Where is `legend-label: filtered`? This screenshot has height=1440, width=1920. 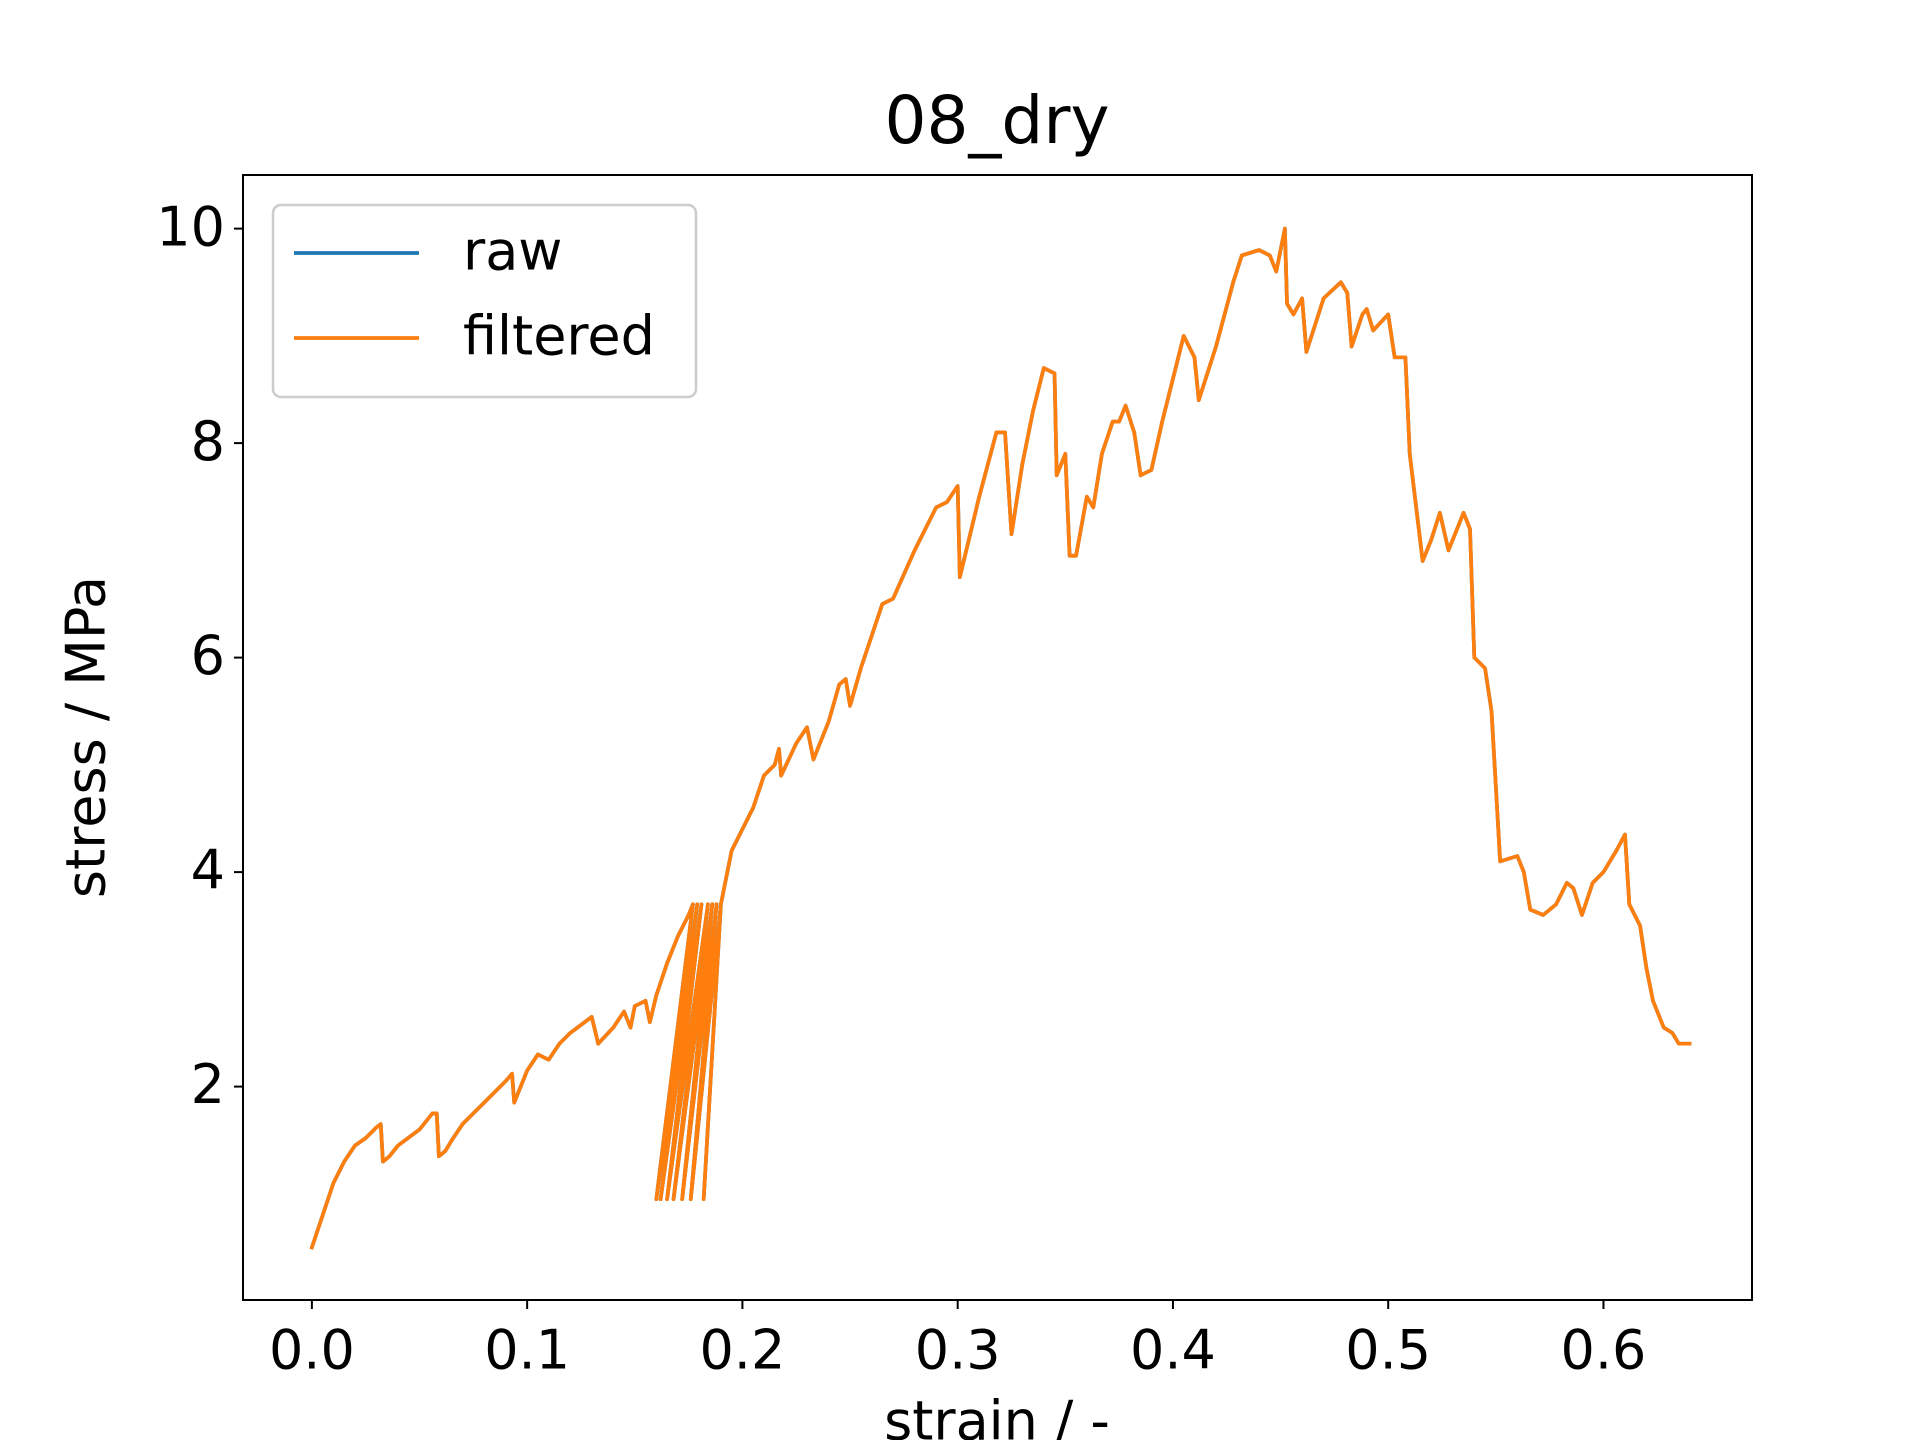 legend-label: filtered is located at coordinates (559, 336).